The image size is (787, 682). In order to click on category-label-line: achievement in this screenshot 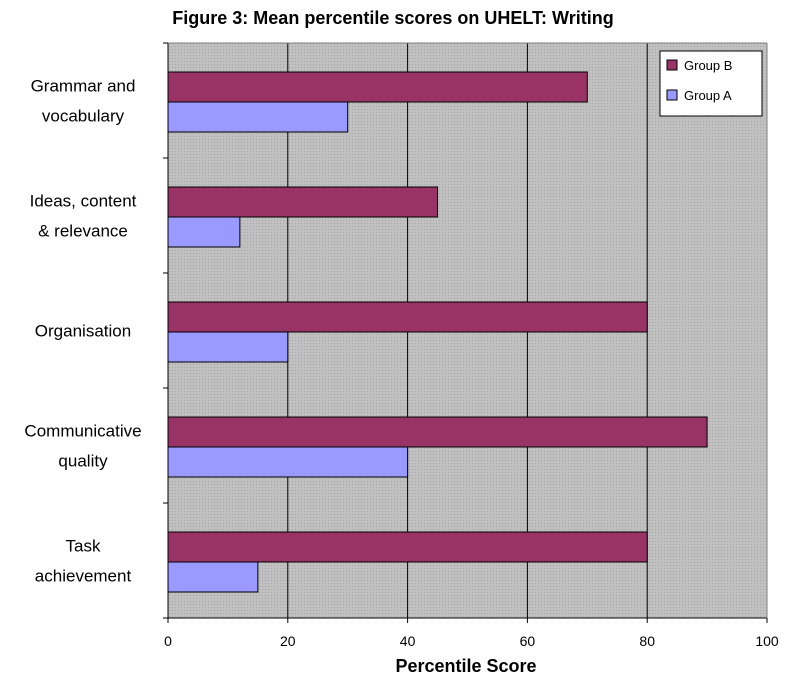, I will do `click(83, 576)`.